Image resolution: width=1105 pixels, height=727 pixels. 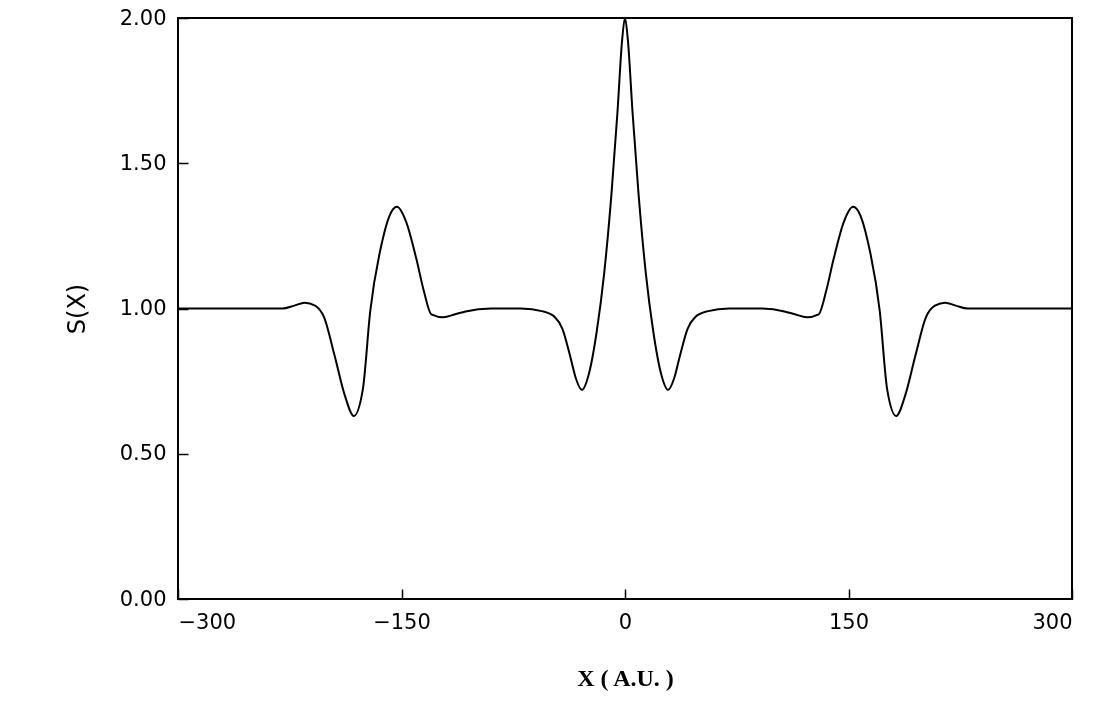 What do you see at coordinates (207, 621) in the screenshot?
I see `x-tick-label: −300` at bounding box center [207, 621].